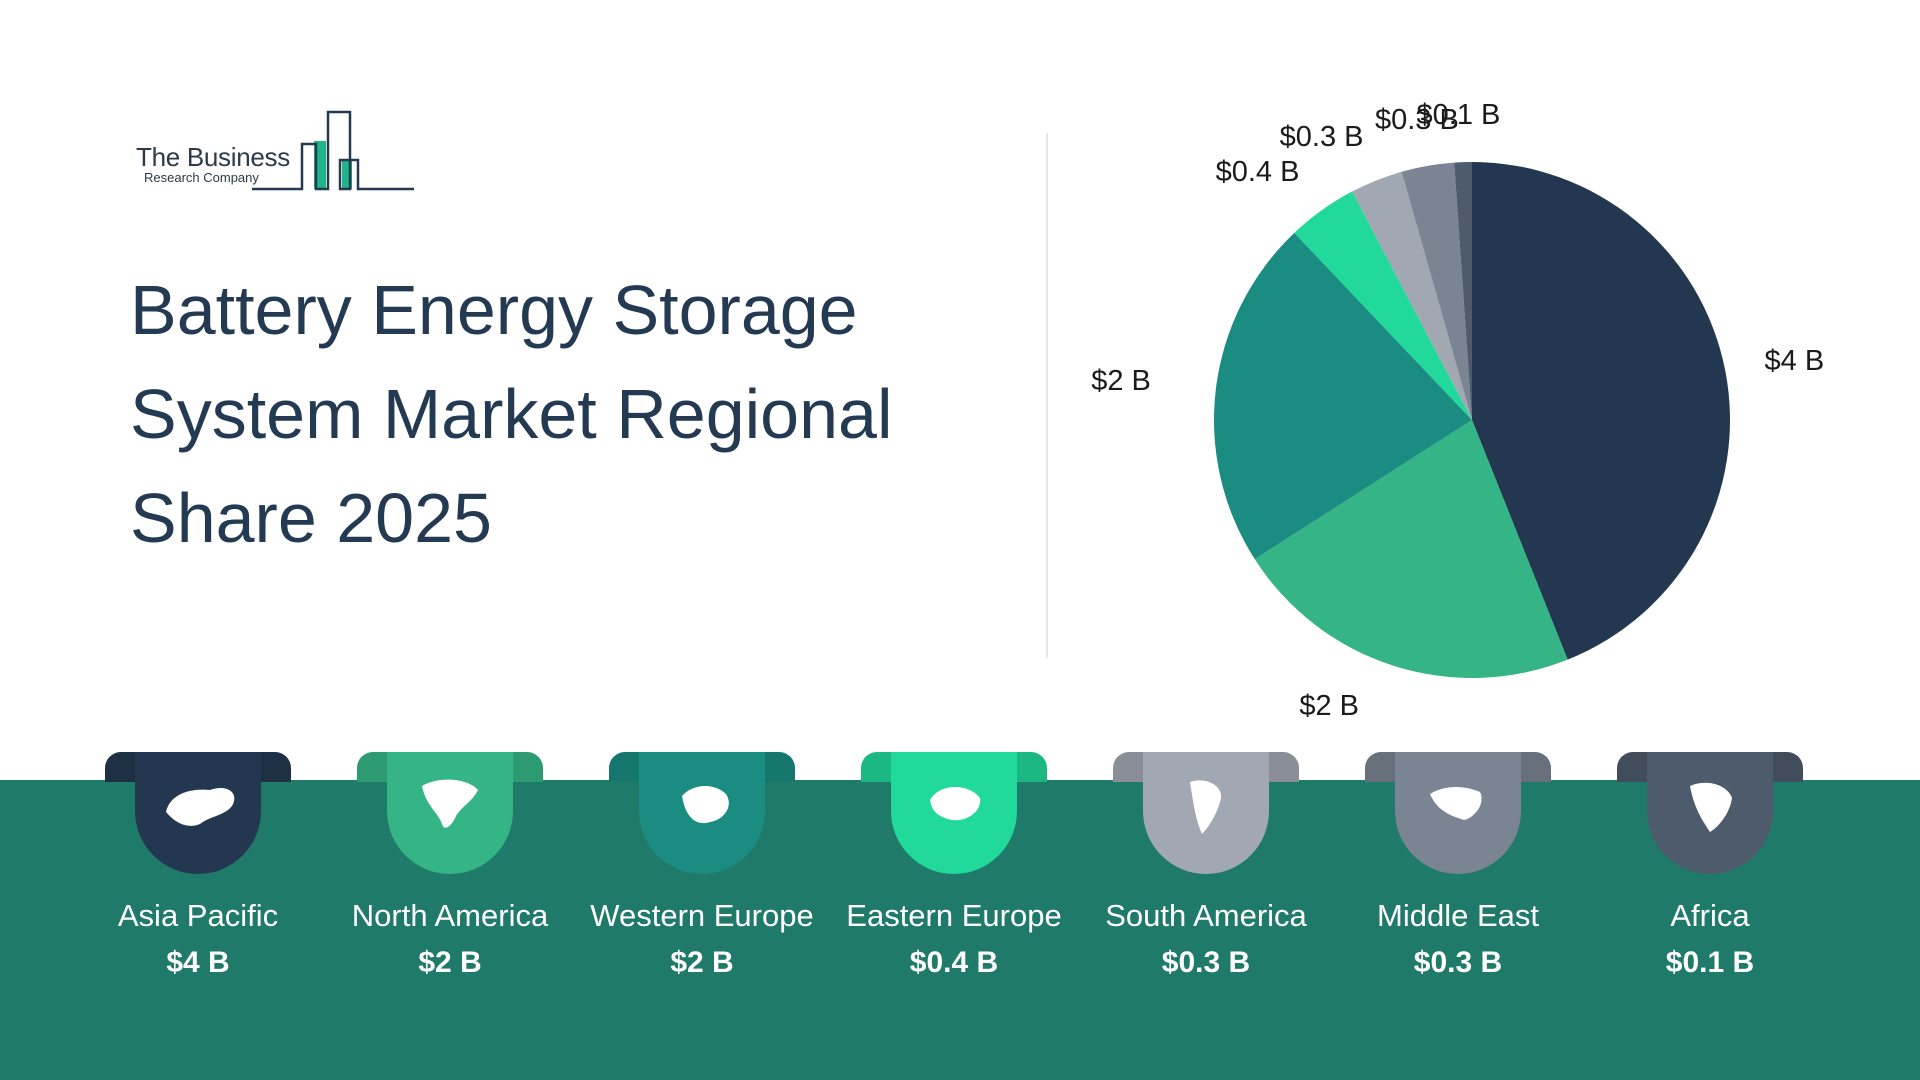 The width and height of the screenshot is (1920, 1080). I want to click on asia-map-icon, so click(200, 806).